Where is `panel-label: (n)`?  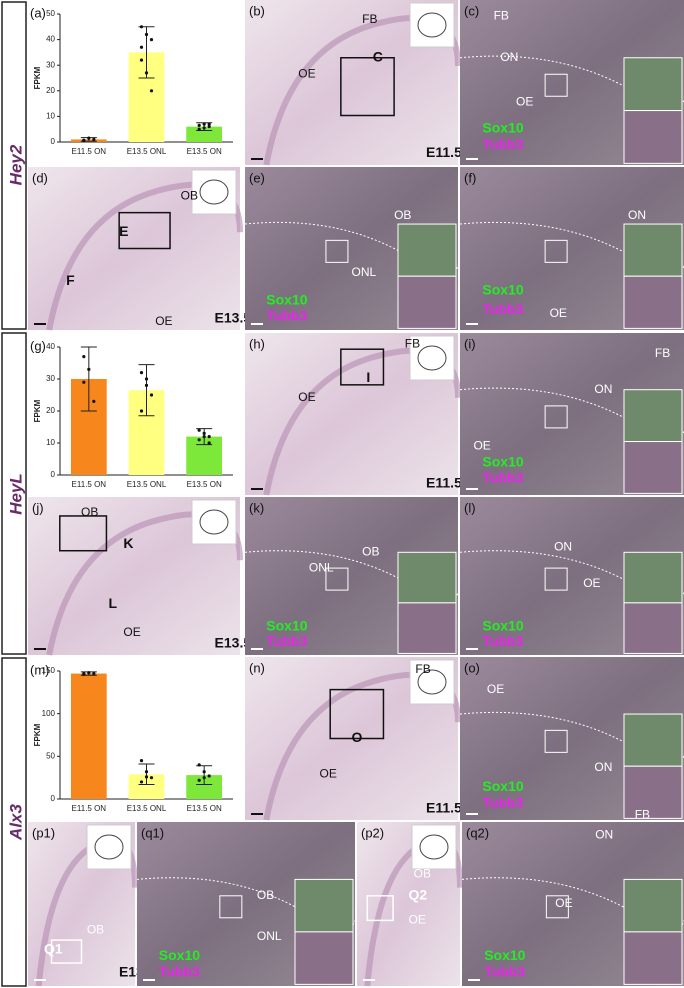 panel-label: (n) is located at coordinates (257, 667).